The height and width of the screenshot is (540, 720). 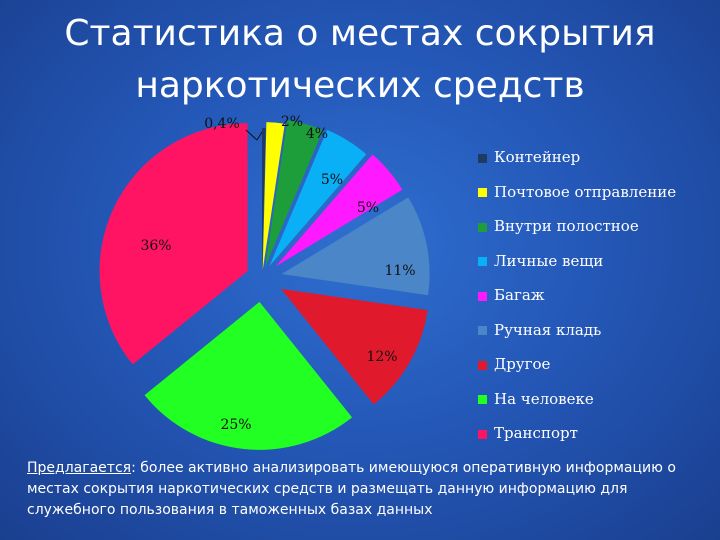 I want to click on legend-item-5: Багаж, so click(x=511, y=295).